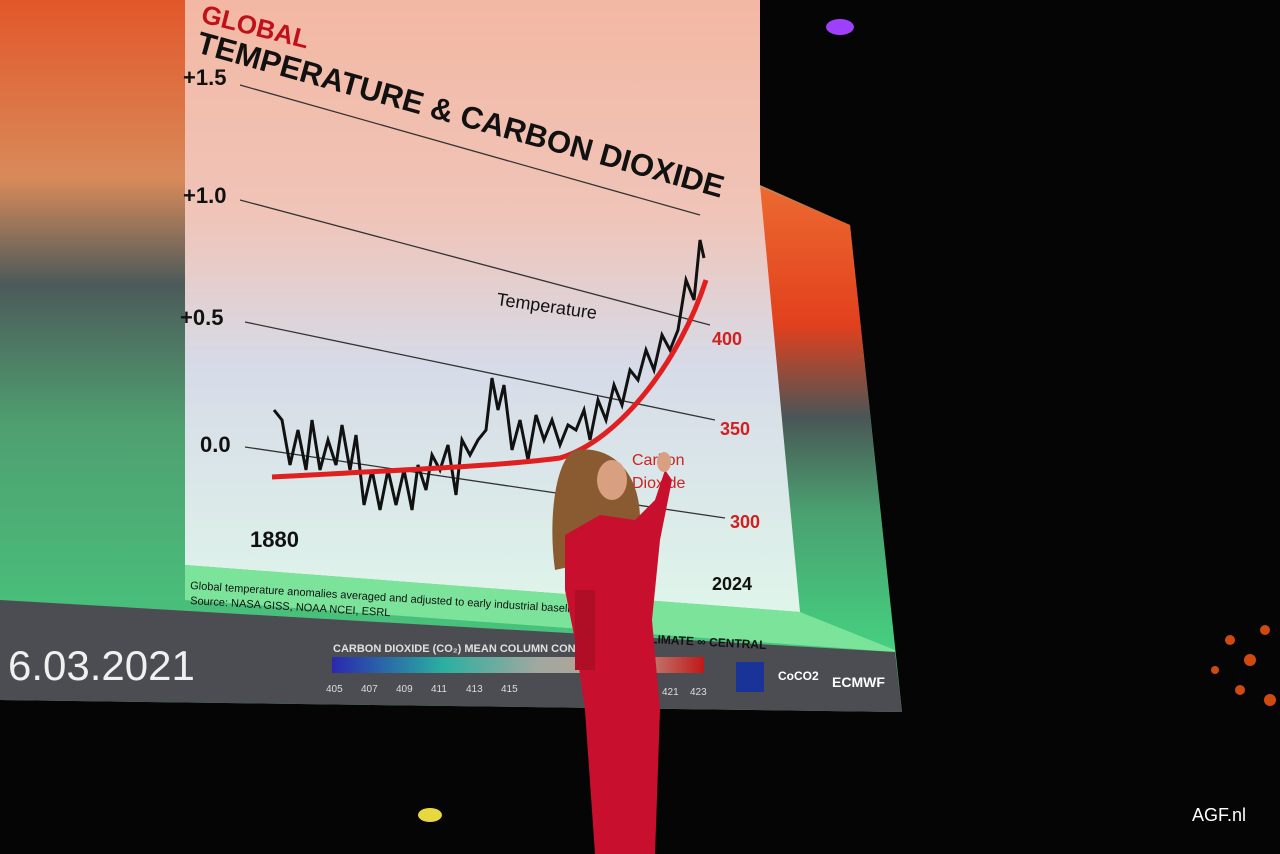 This screenshot has width=1280, height=854. I want to click on colorbar-tick: 423, so click(698, 692).